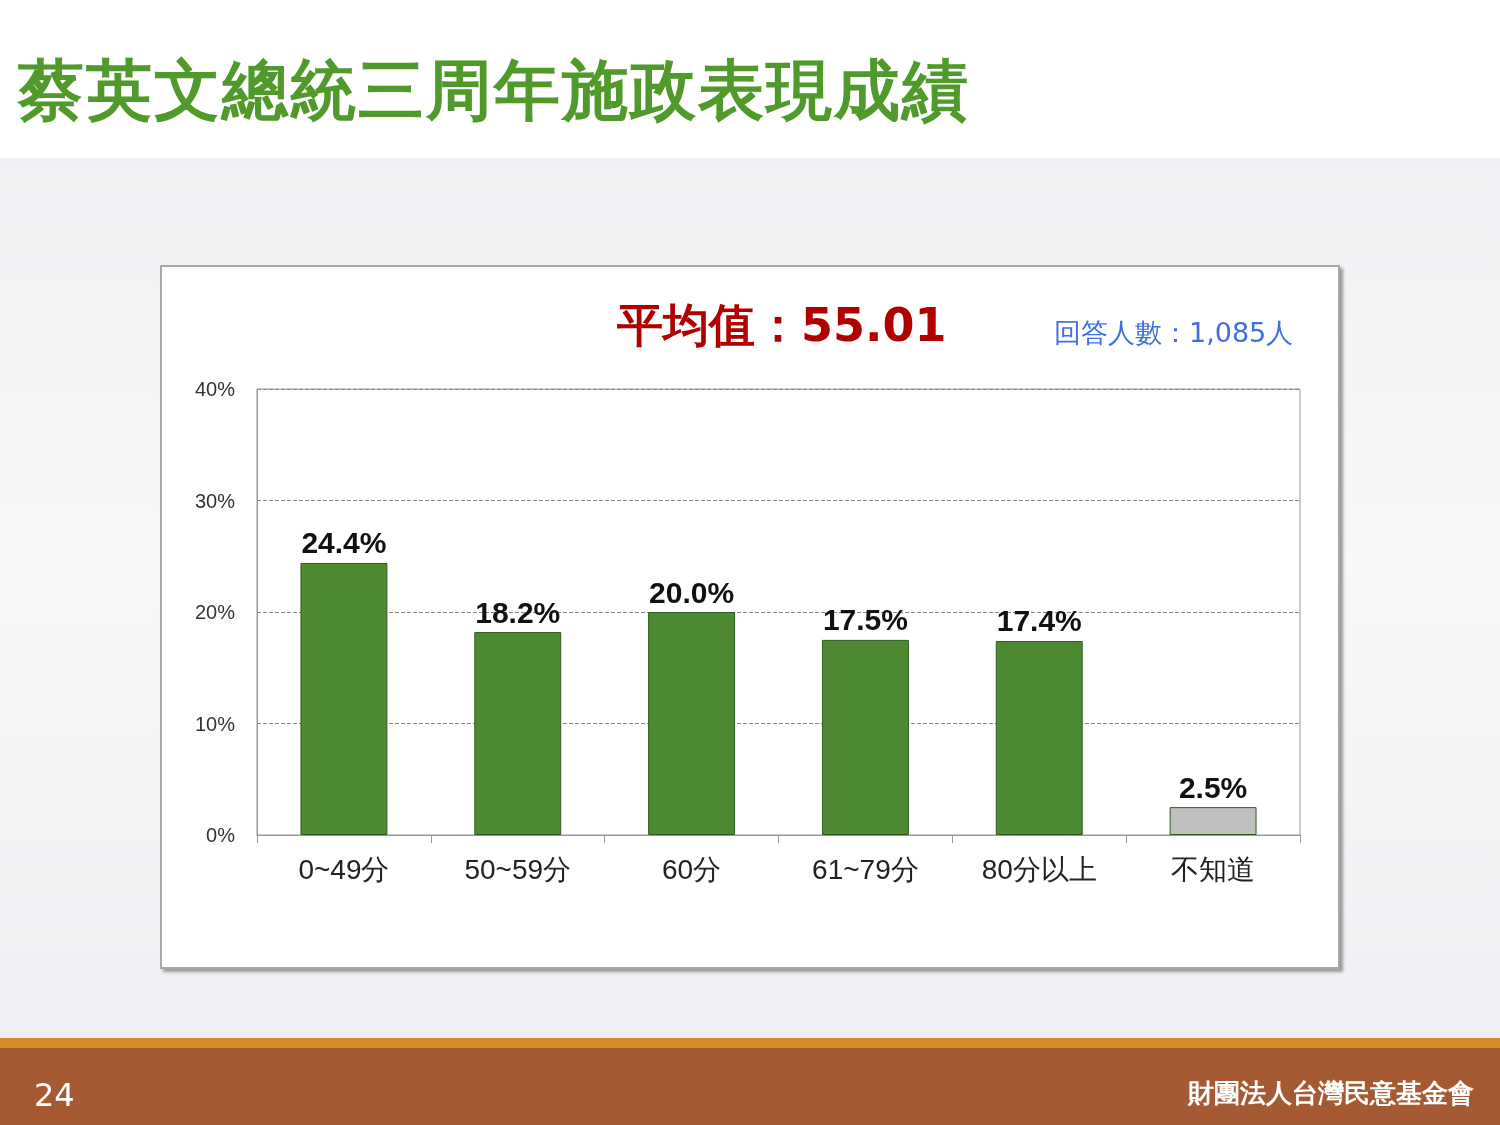 The height and width of the screenshot is (1125, 1500). I want to click on text: 財團法人台灣民意基金會, so click(1331, 1093).